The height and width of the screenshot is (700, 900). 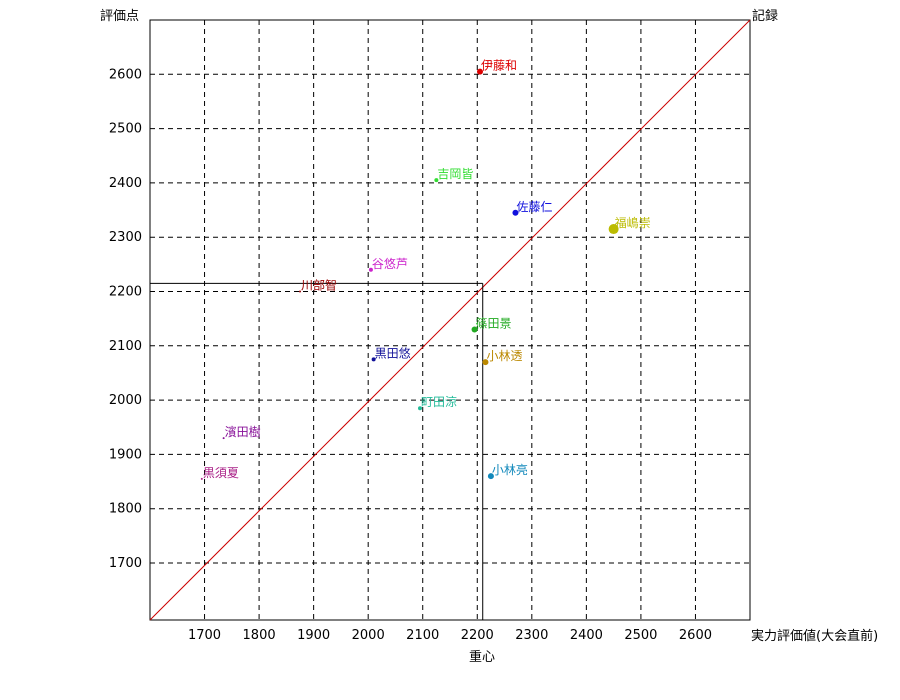 I want to click on y-tick-label: 2300, so click(x=125, y=237).